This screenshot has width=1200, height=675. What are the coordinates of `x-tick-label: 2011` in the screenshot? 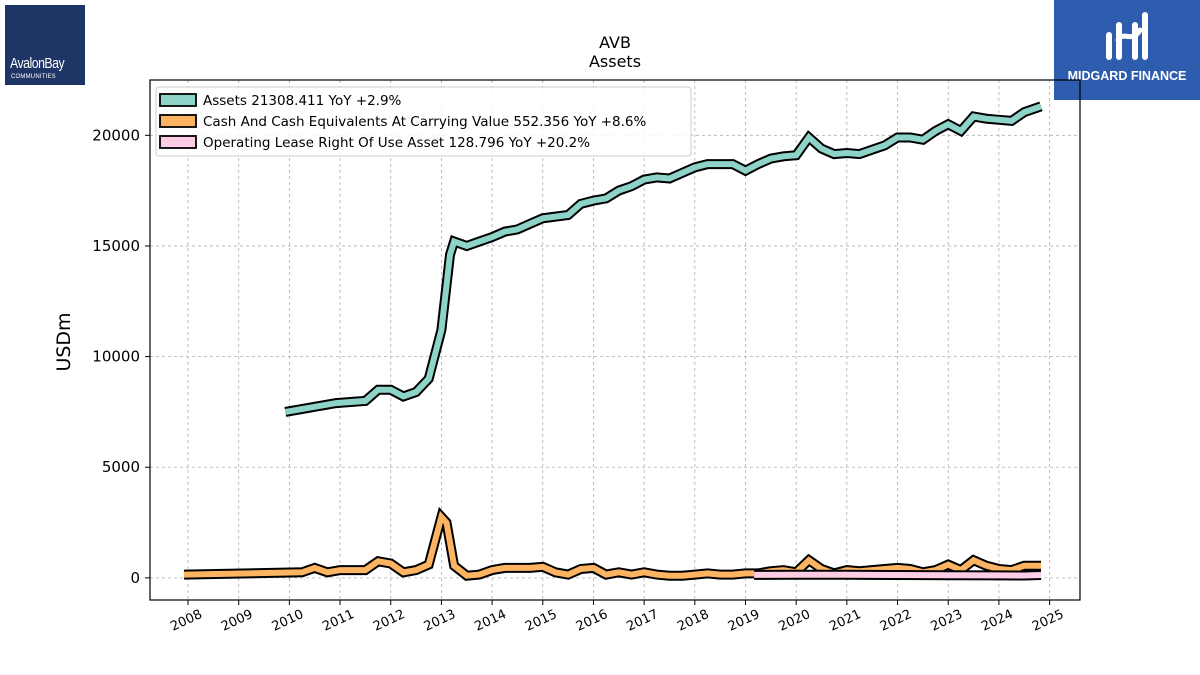 It's located at (338, 621).